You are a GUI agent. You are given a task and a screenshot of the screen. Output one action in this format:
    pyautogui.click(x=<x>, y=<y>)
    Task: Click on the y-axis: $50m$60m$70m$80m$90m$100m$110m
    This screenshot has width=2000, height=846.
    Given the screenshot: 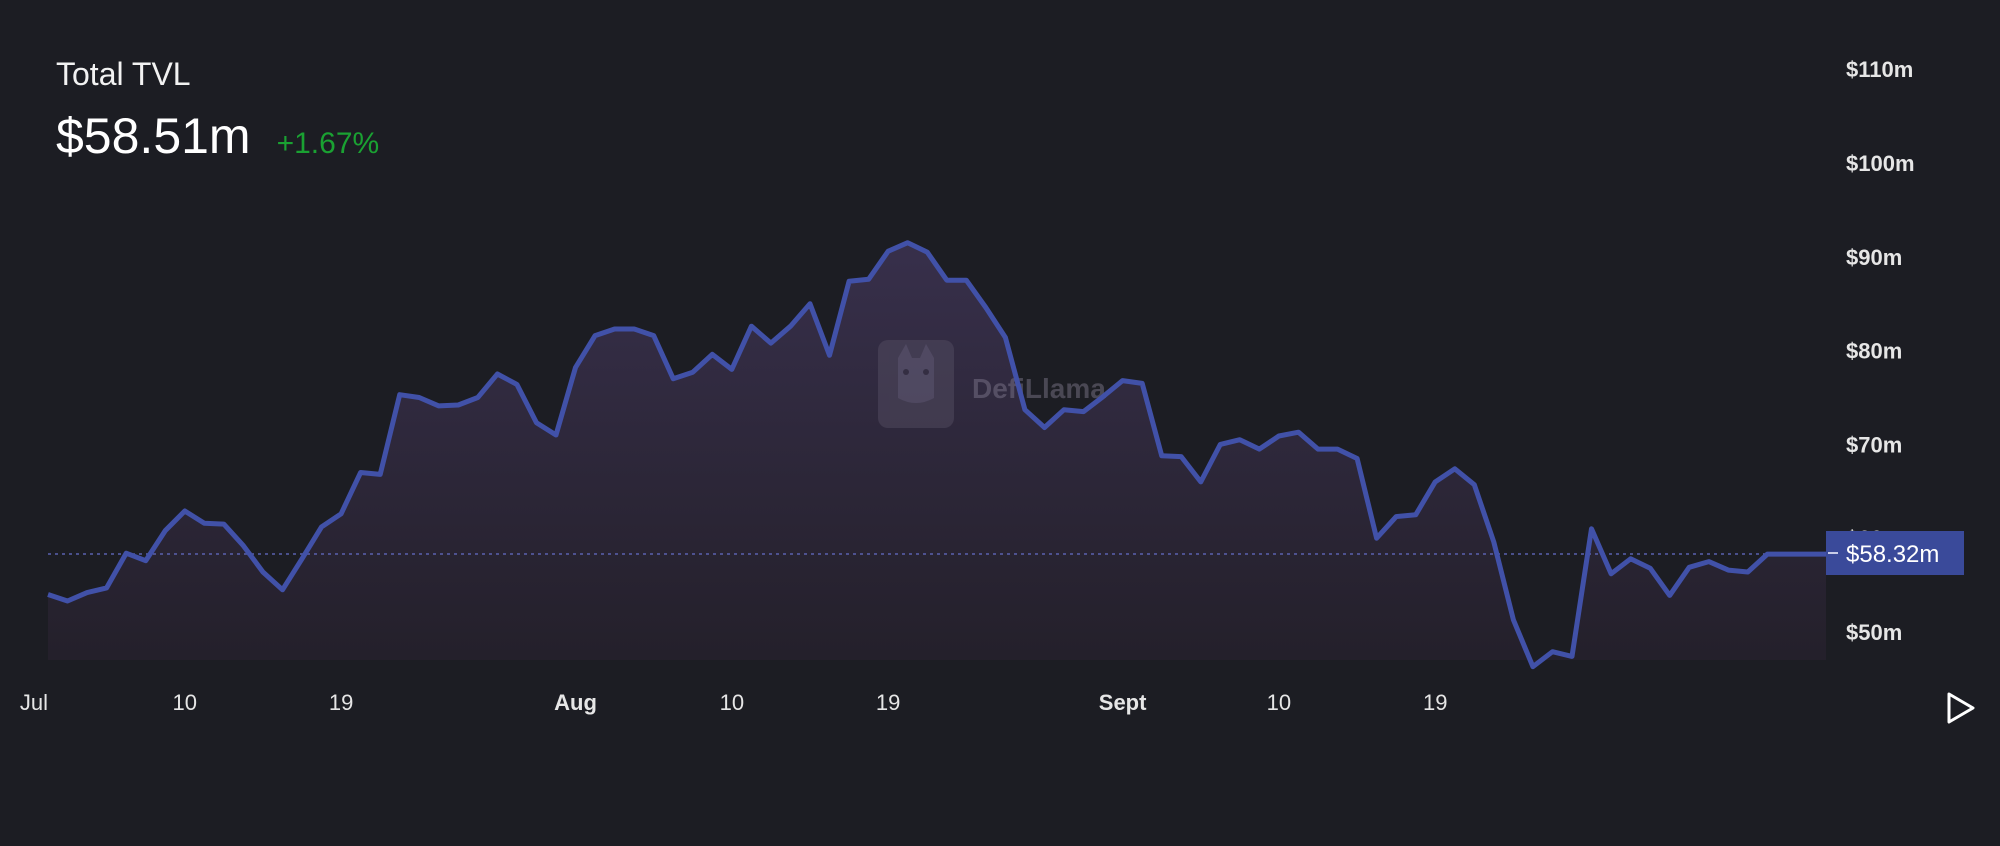 What is the action you would take?
    pyautogui.click(x=1880, y=351)
    